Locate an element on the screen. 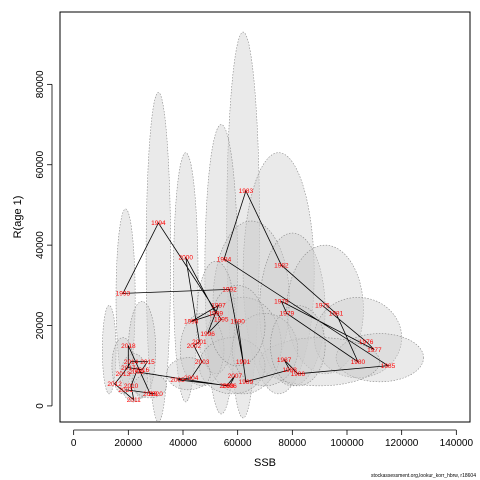 This screenshot has height=480, width=480. point-label-1995: 1995 is located at coordinates (221, 320).